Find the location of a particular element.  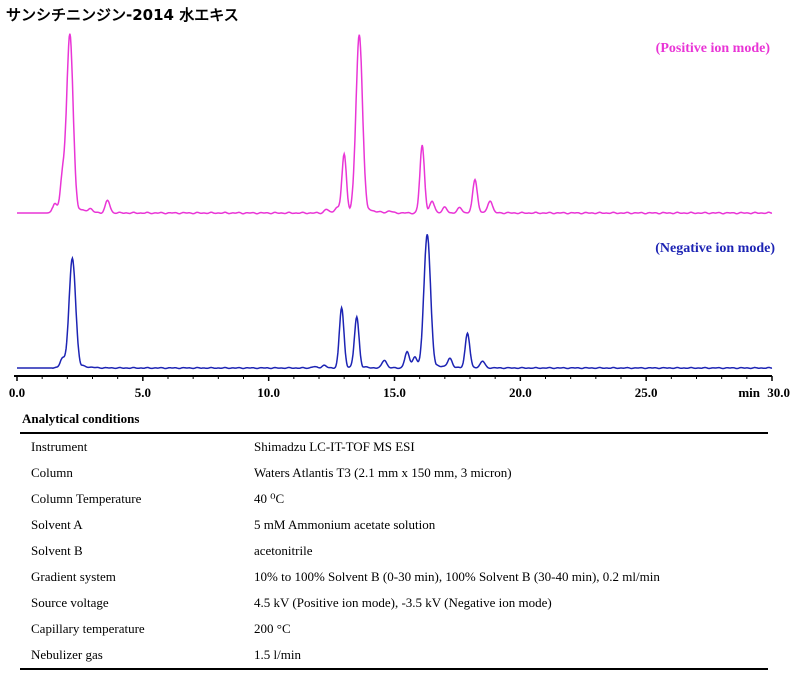

conditions-row: Solvent A 5 mM Ammonium acetate solution is located at coordinates (394, 525).